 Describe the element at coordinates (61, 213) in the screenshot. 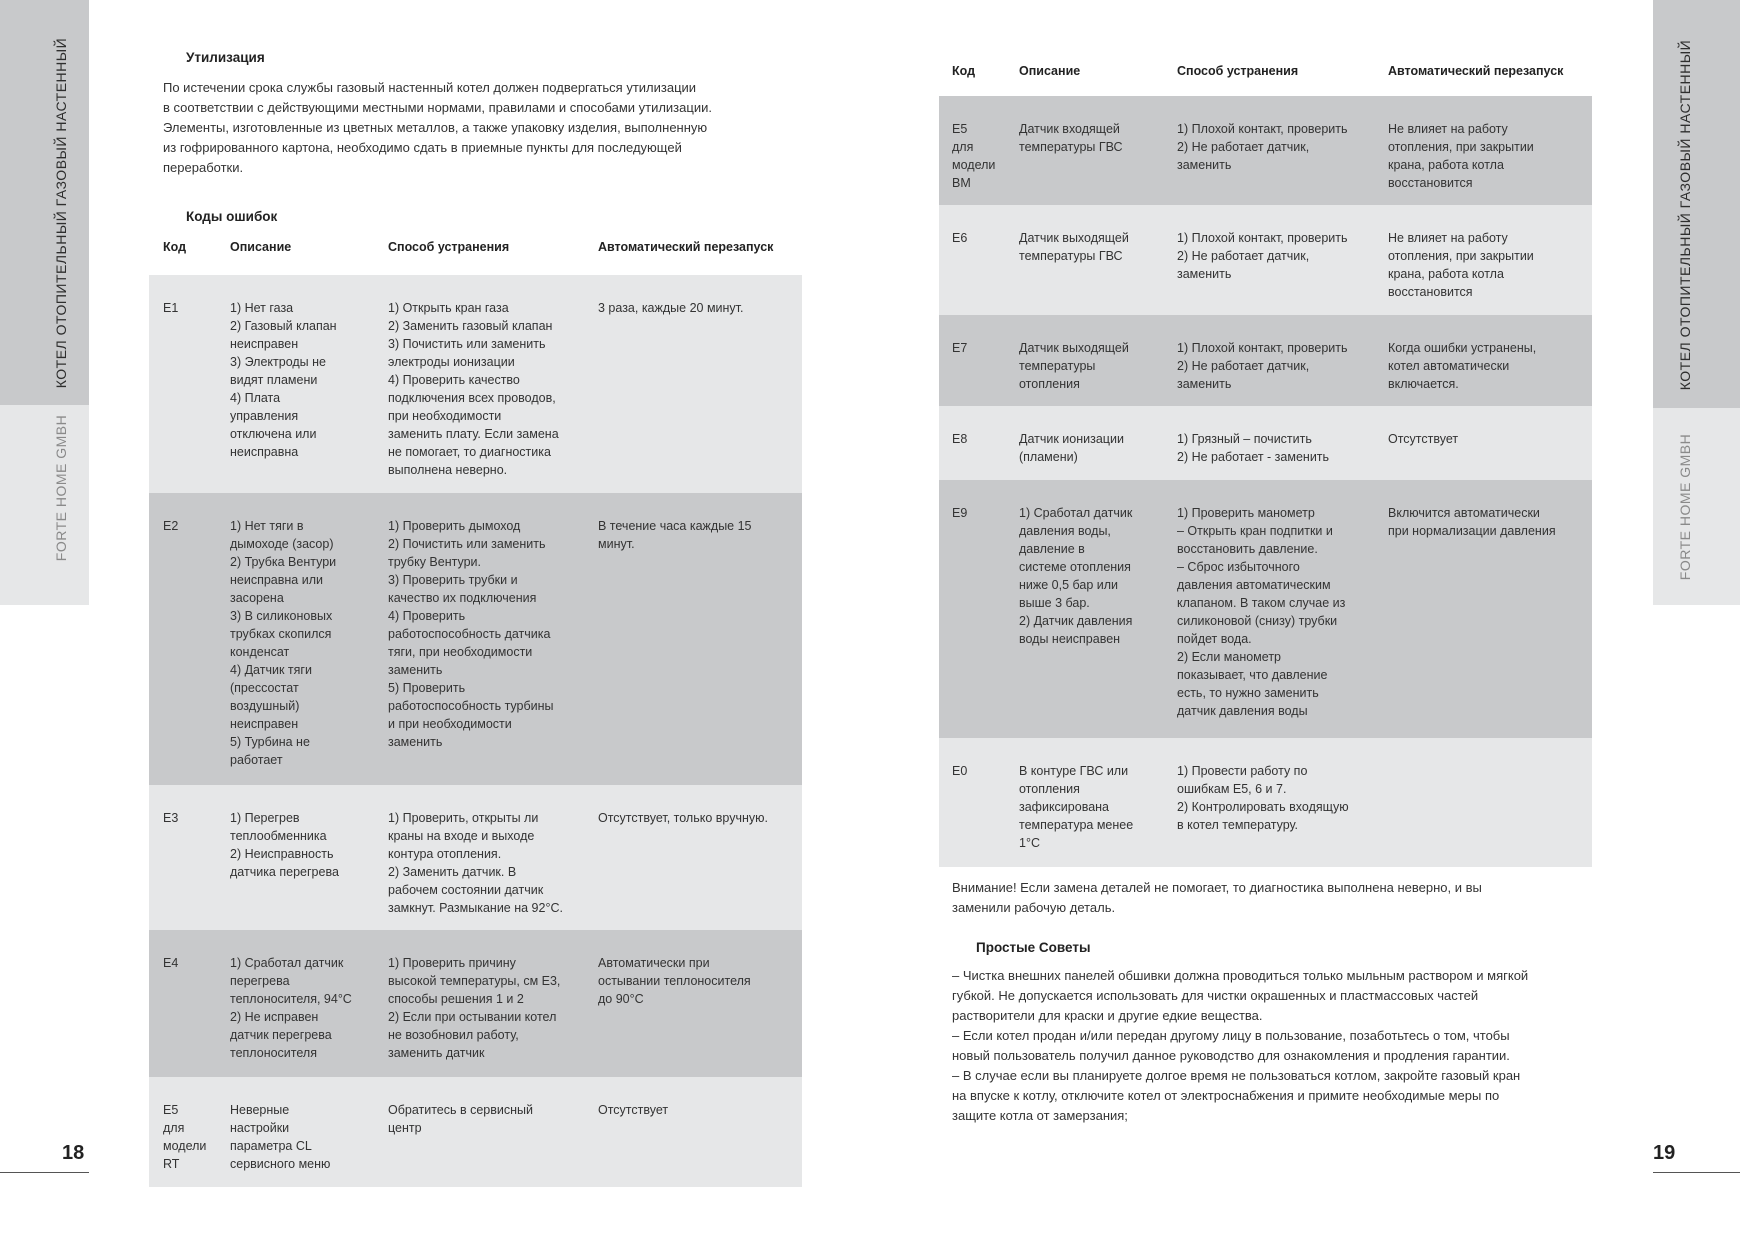

I see `left-sidebar-title: КОТЕЛ ОТОПИТЕЛЬНЫЙ ГАЗОВЫЙ НАСТЕННЫЙ` at that location.